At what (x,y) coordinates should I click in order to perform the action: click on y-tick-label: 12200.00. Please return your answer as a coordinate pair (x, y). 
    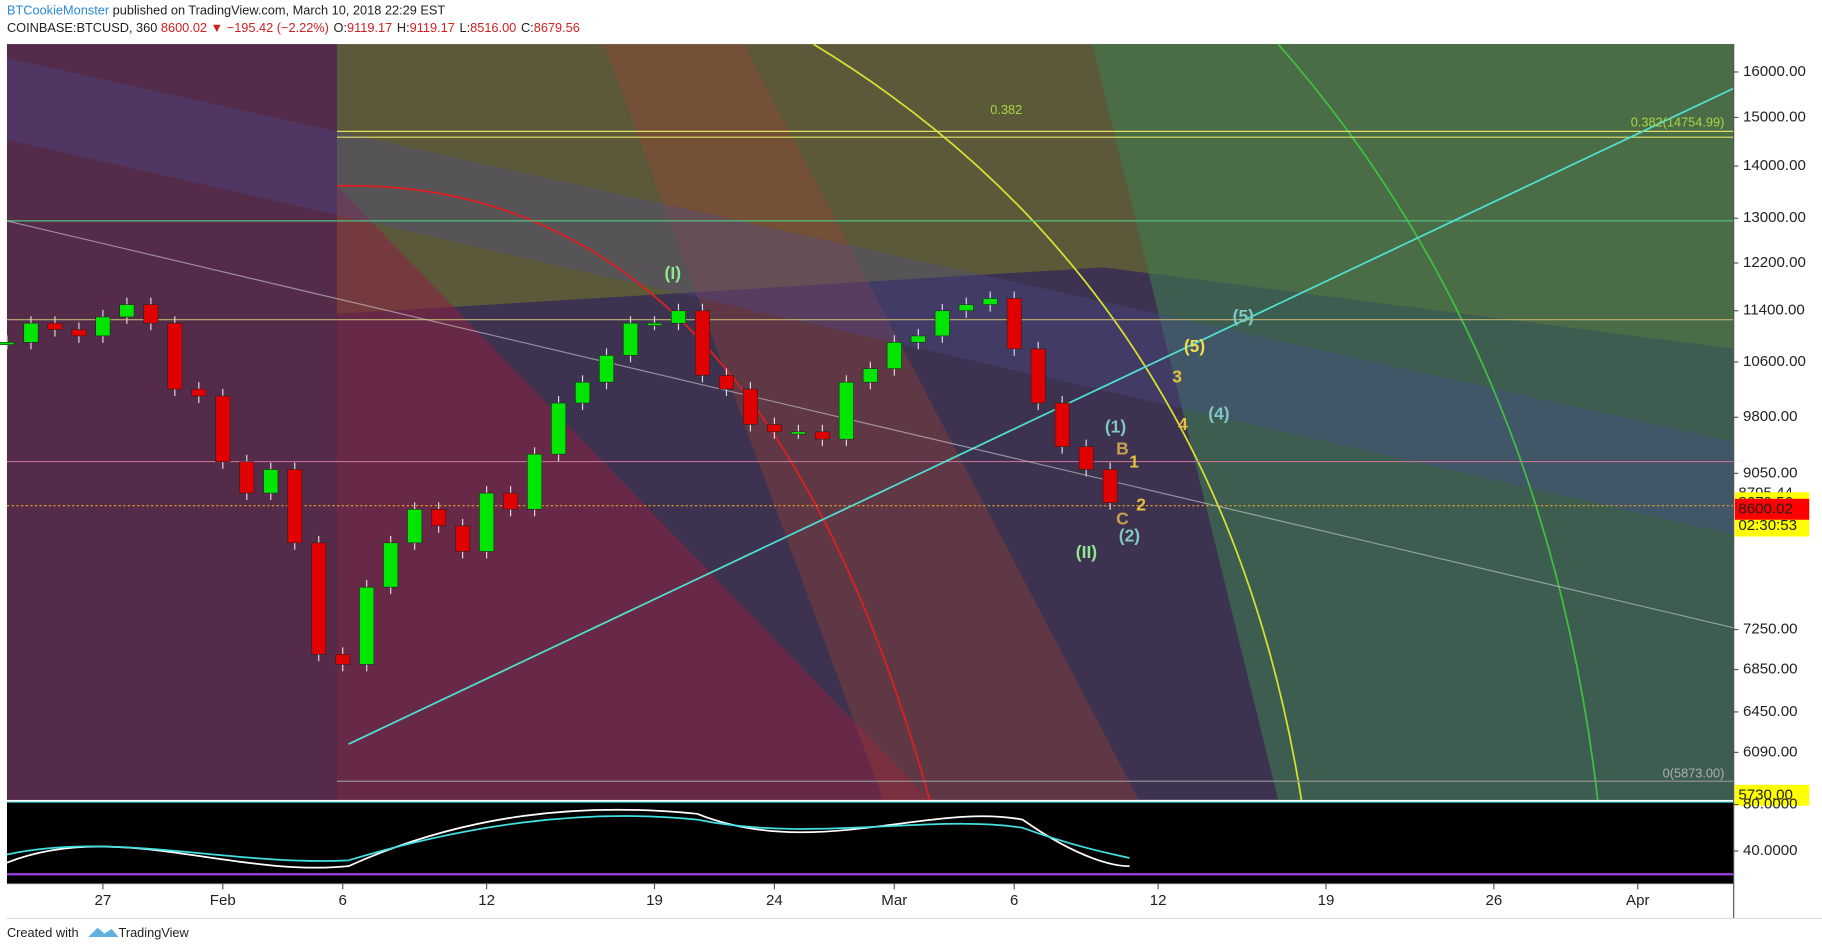
    Looking at the image, I should click on (1774, 262).